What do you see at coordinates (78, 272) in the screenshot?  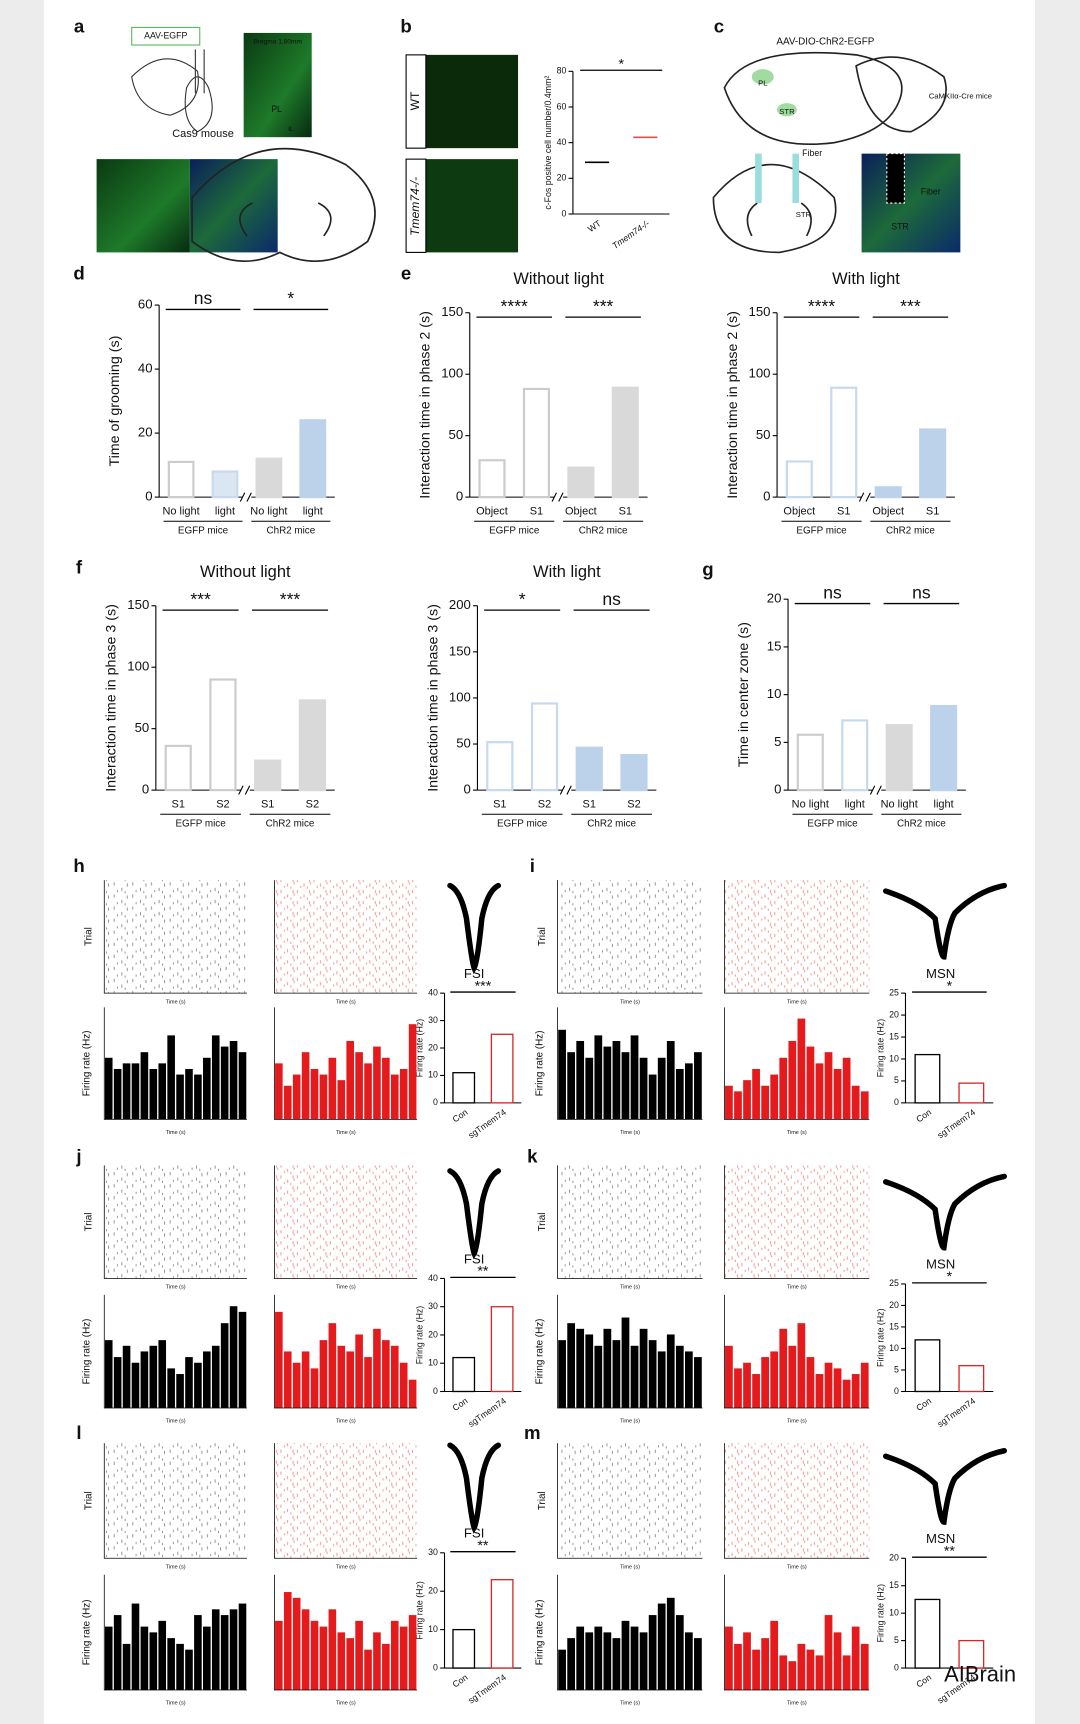 I see `panel-letter: d` at bounding box center [78, 272].